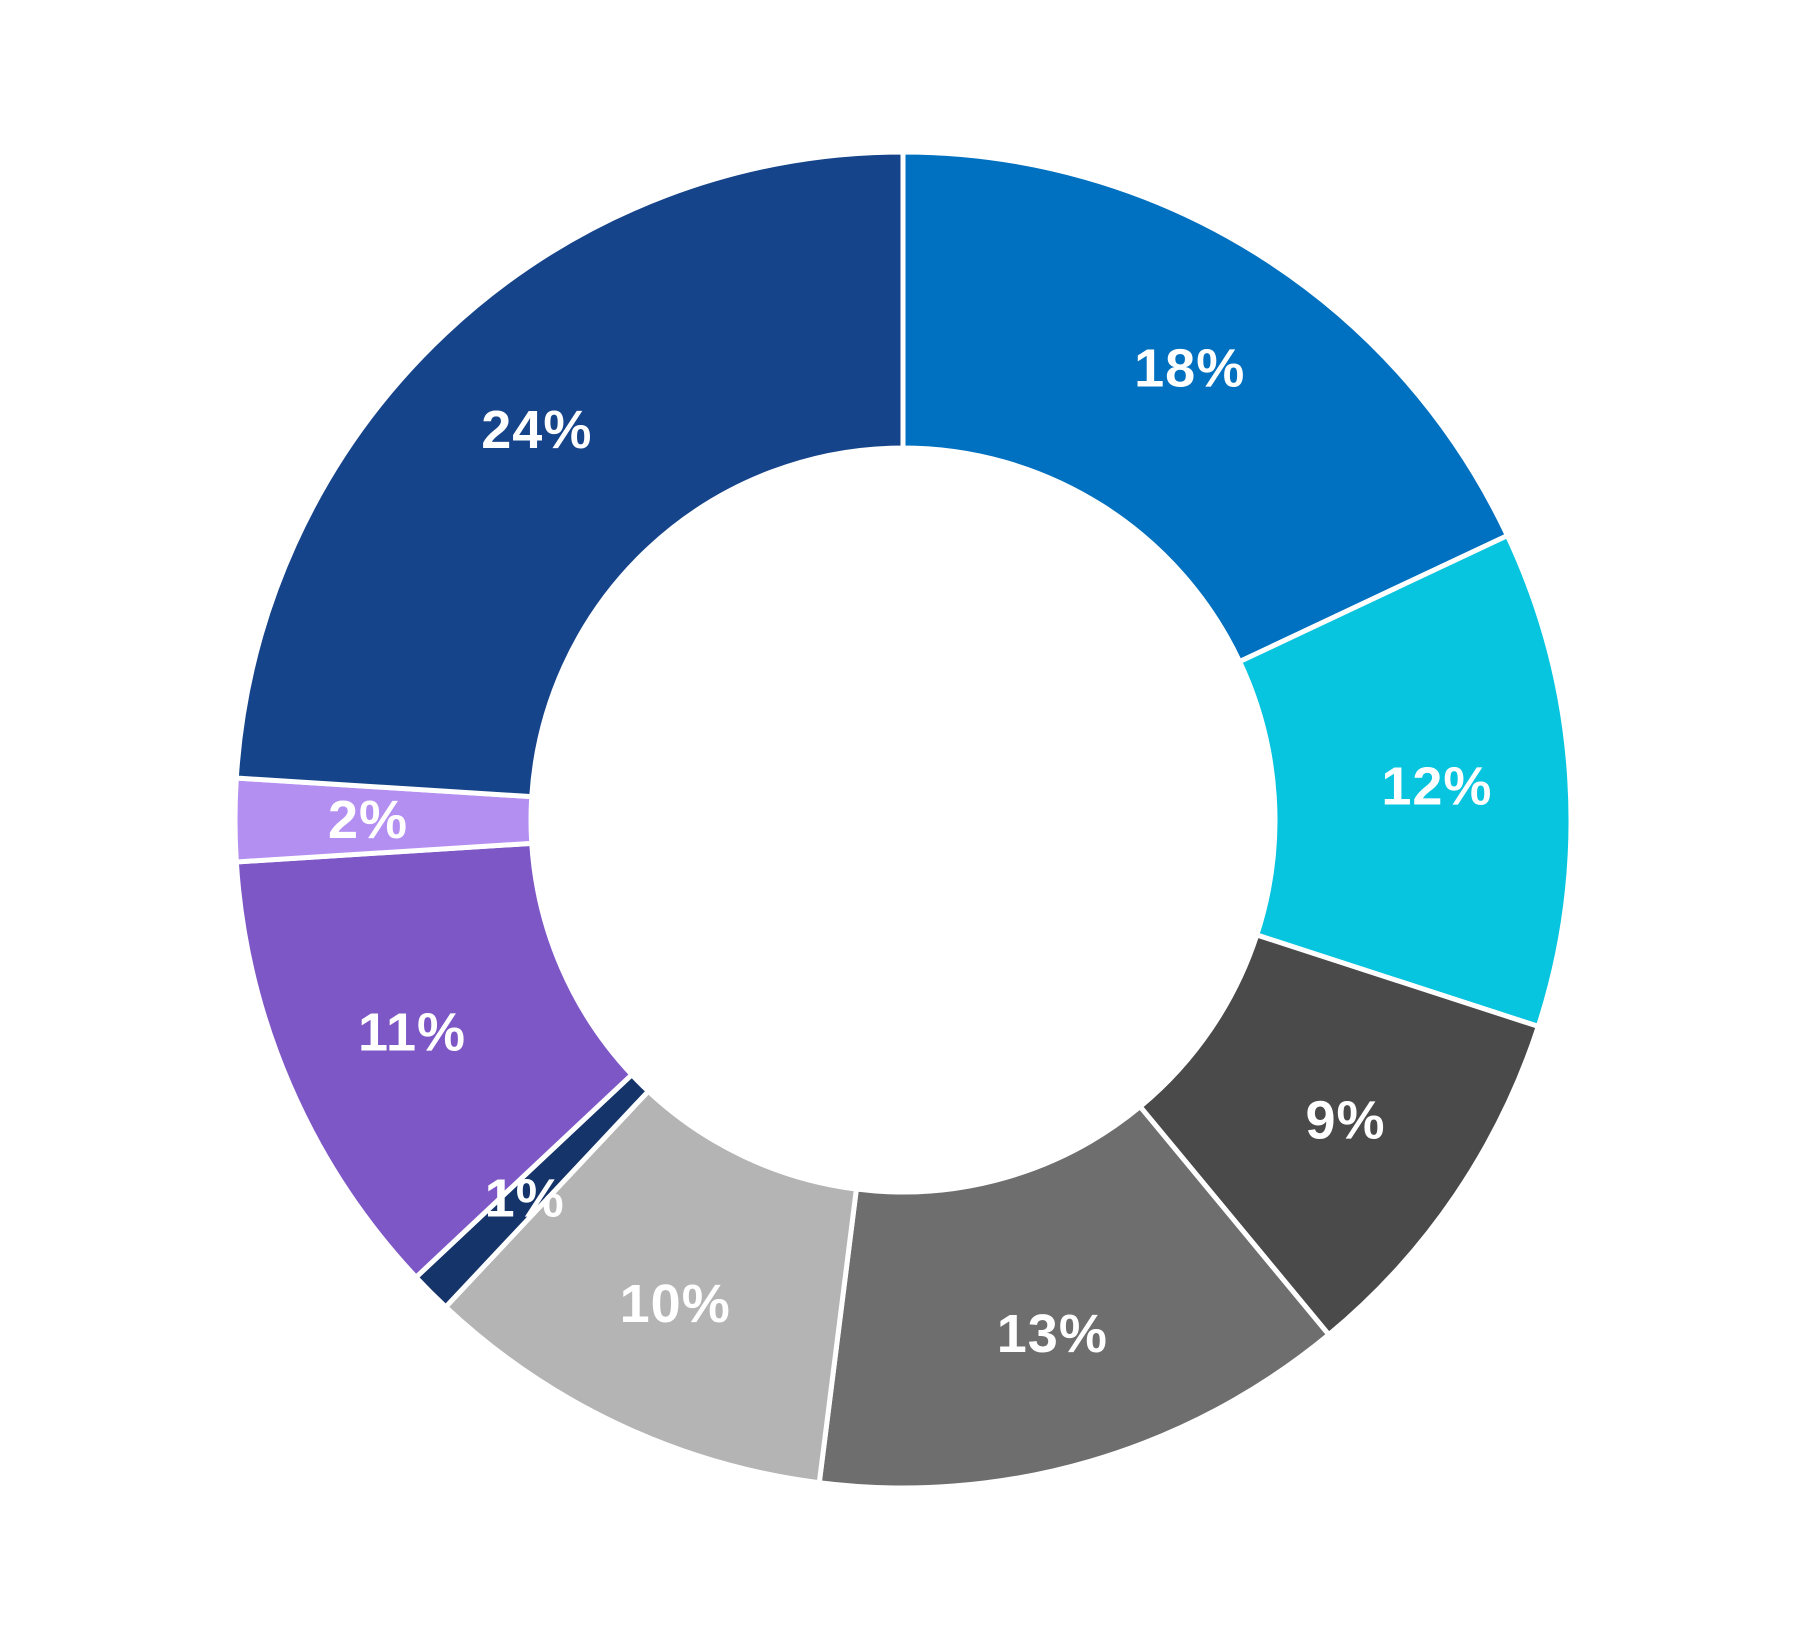  I want to click on slice-label-7: 11%, so click(412, 1033).